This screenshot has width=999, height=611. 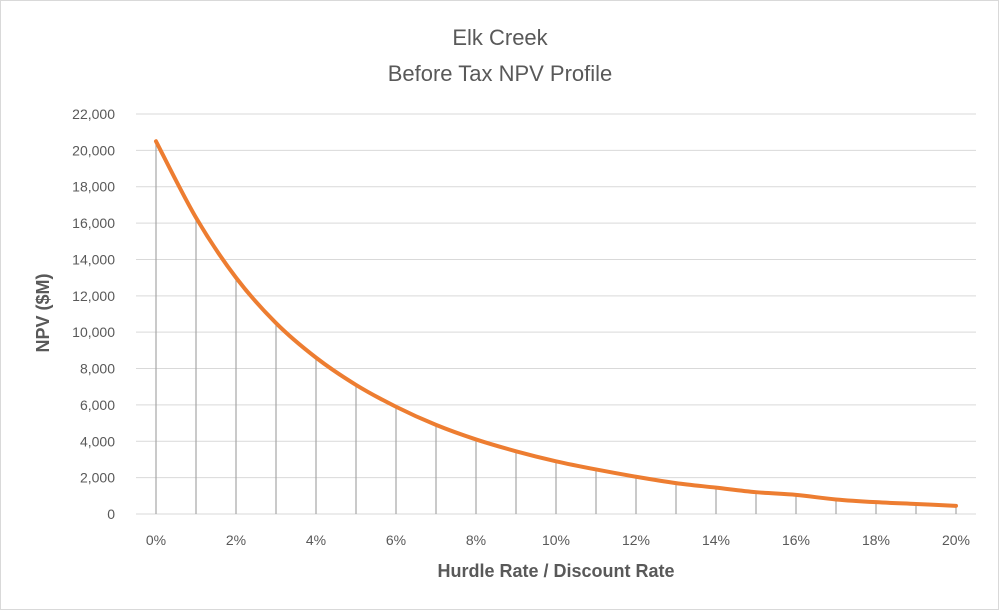 What do you see at coordinates (97, 405) in the screenshot?
I see `y-tick-label-3: 6,000` at bounding box center [97, 405].